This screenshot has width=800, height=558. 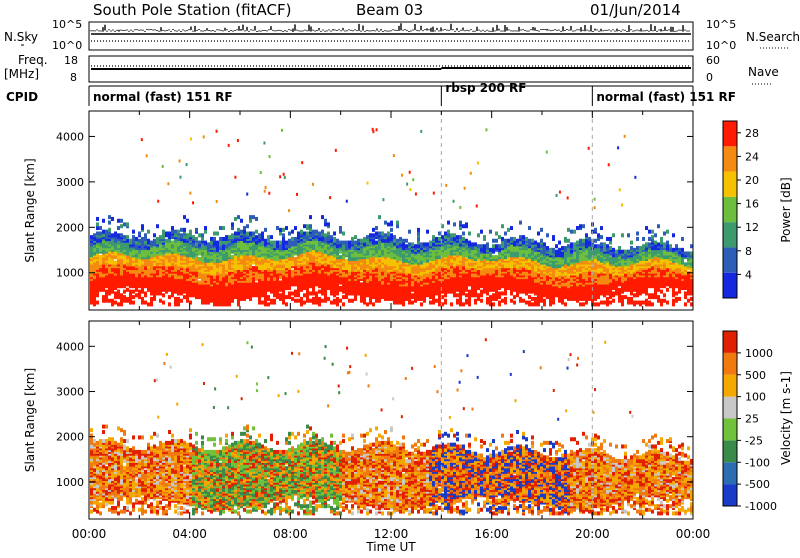 I want to click on cpid-segment-label: normal (fast) 151 RF, so click(x=163, y=97).